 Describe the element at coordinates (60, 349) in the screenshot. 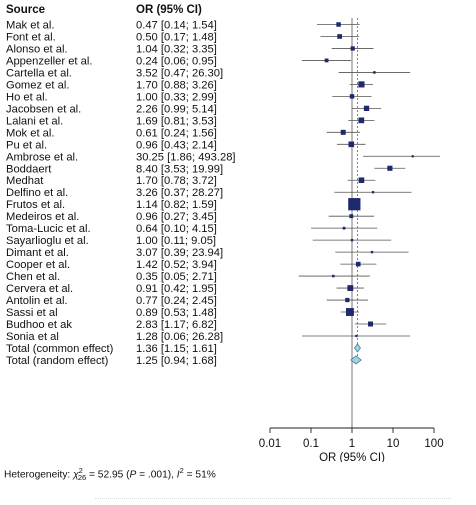

I see `pooled-name: Total (common effect)` at that location.